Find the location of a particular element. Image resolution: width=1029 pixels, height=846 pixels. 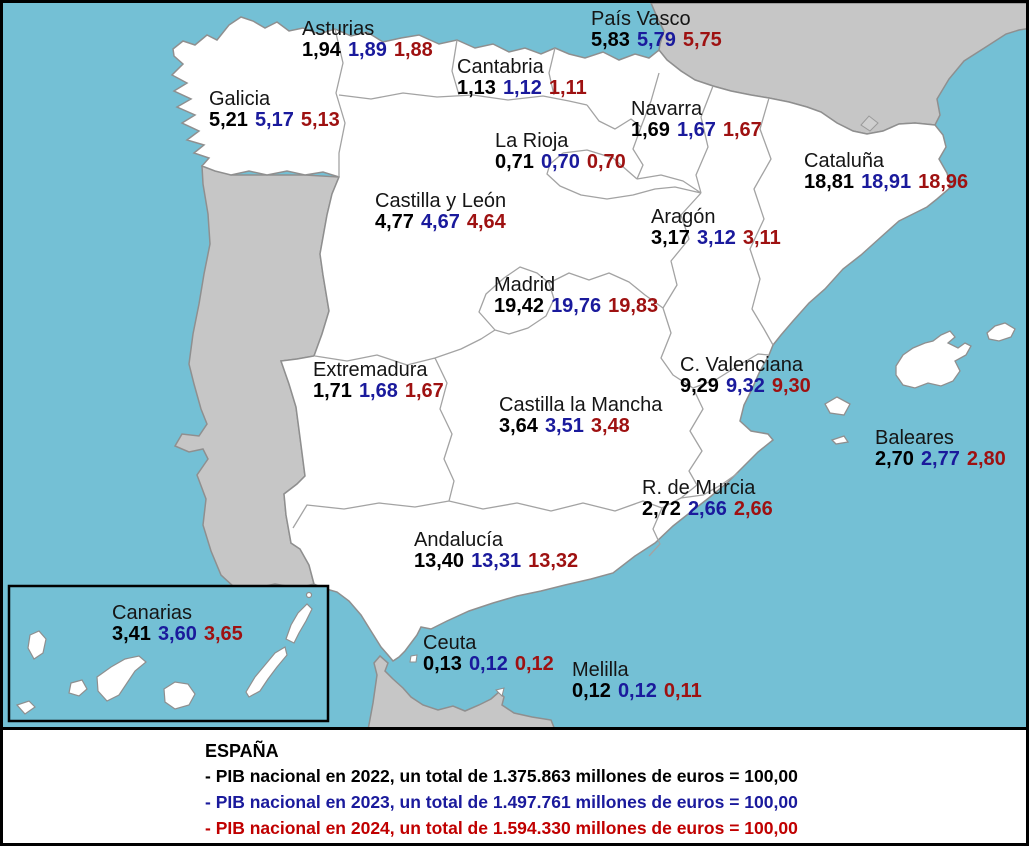

region-values: 13,40 13,31 13,32 is located at coordinates (496, 561).